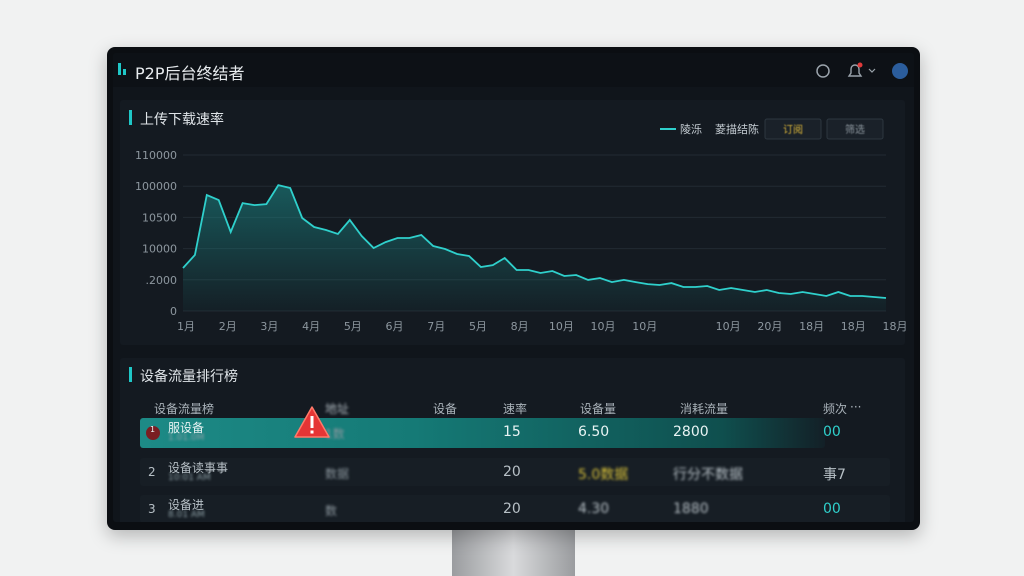 This screenshot has width=1024, height=576. What do you see at coordinates (184, 409) in the screenshot?
I see `column-header: 设备流量榜` at bounding box center [184, 409].